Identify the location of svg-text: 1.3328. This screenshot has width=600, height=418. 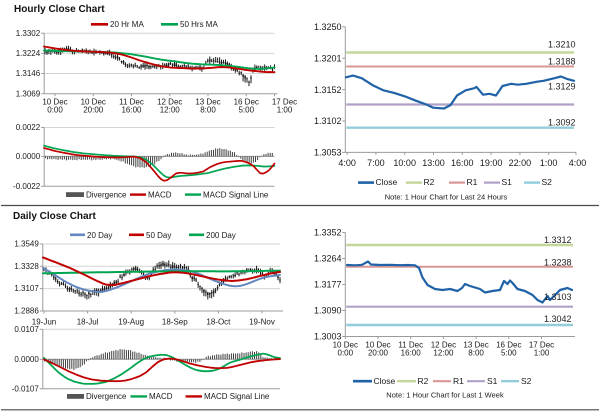
(26, 266).